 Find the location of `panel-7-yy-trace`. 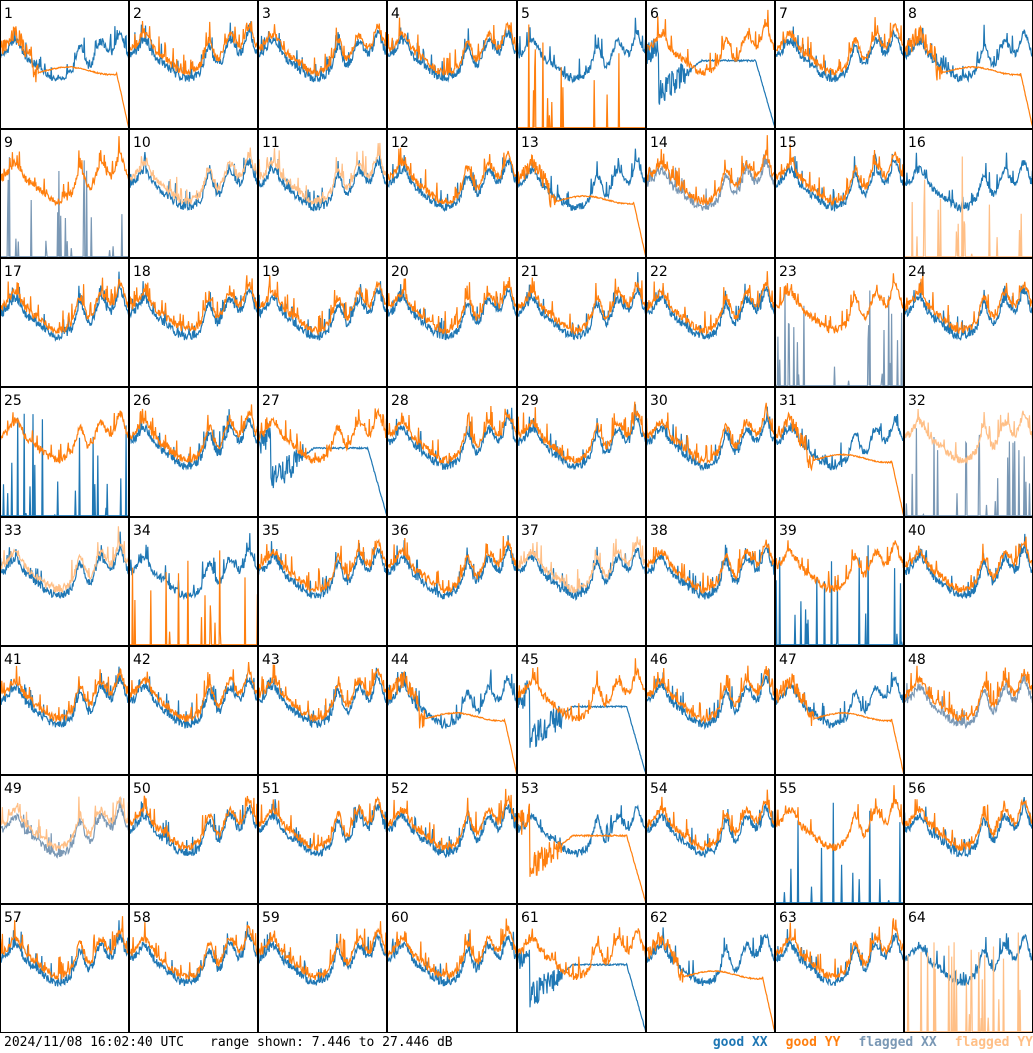

panel-7-yy-trace is located at coordinates (839, 46).